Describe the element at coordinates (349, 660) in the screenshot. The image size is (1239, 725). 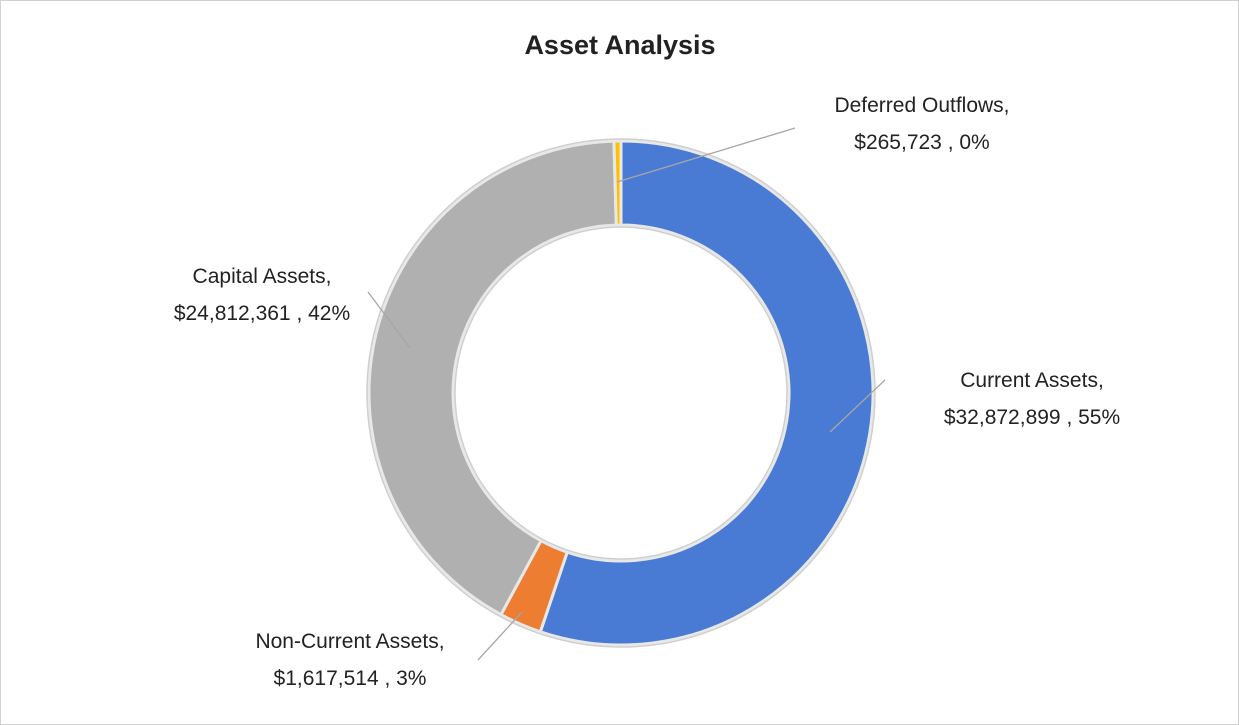
I see `data-label: Non-Current Assets, $1,617,514 , 3%` at that location.